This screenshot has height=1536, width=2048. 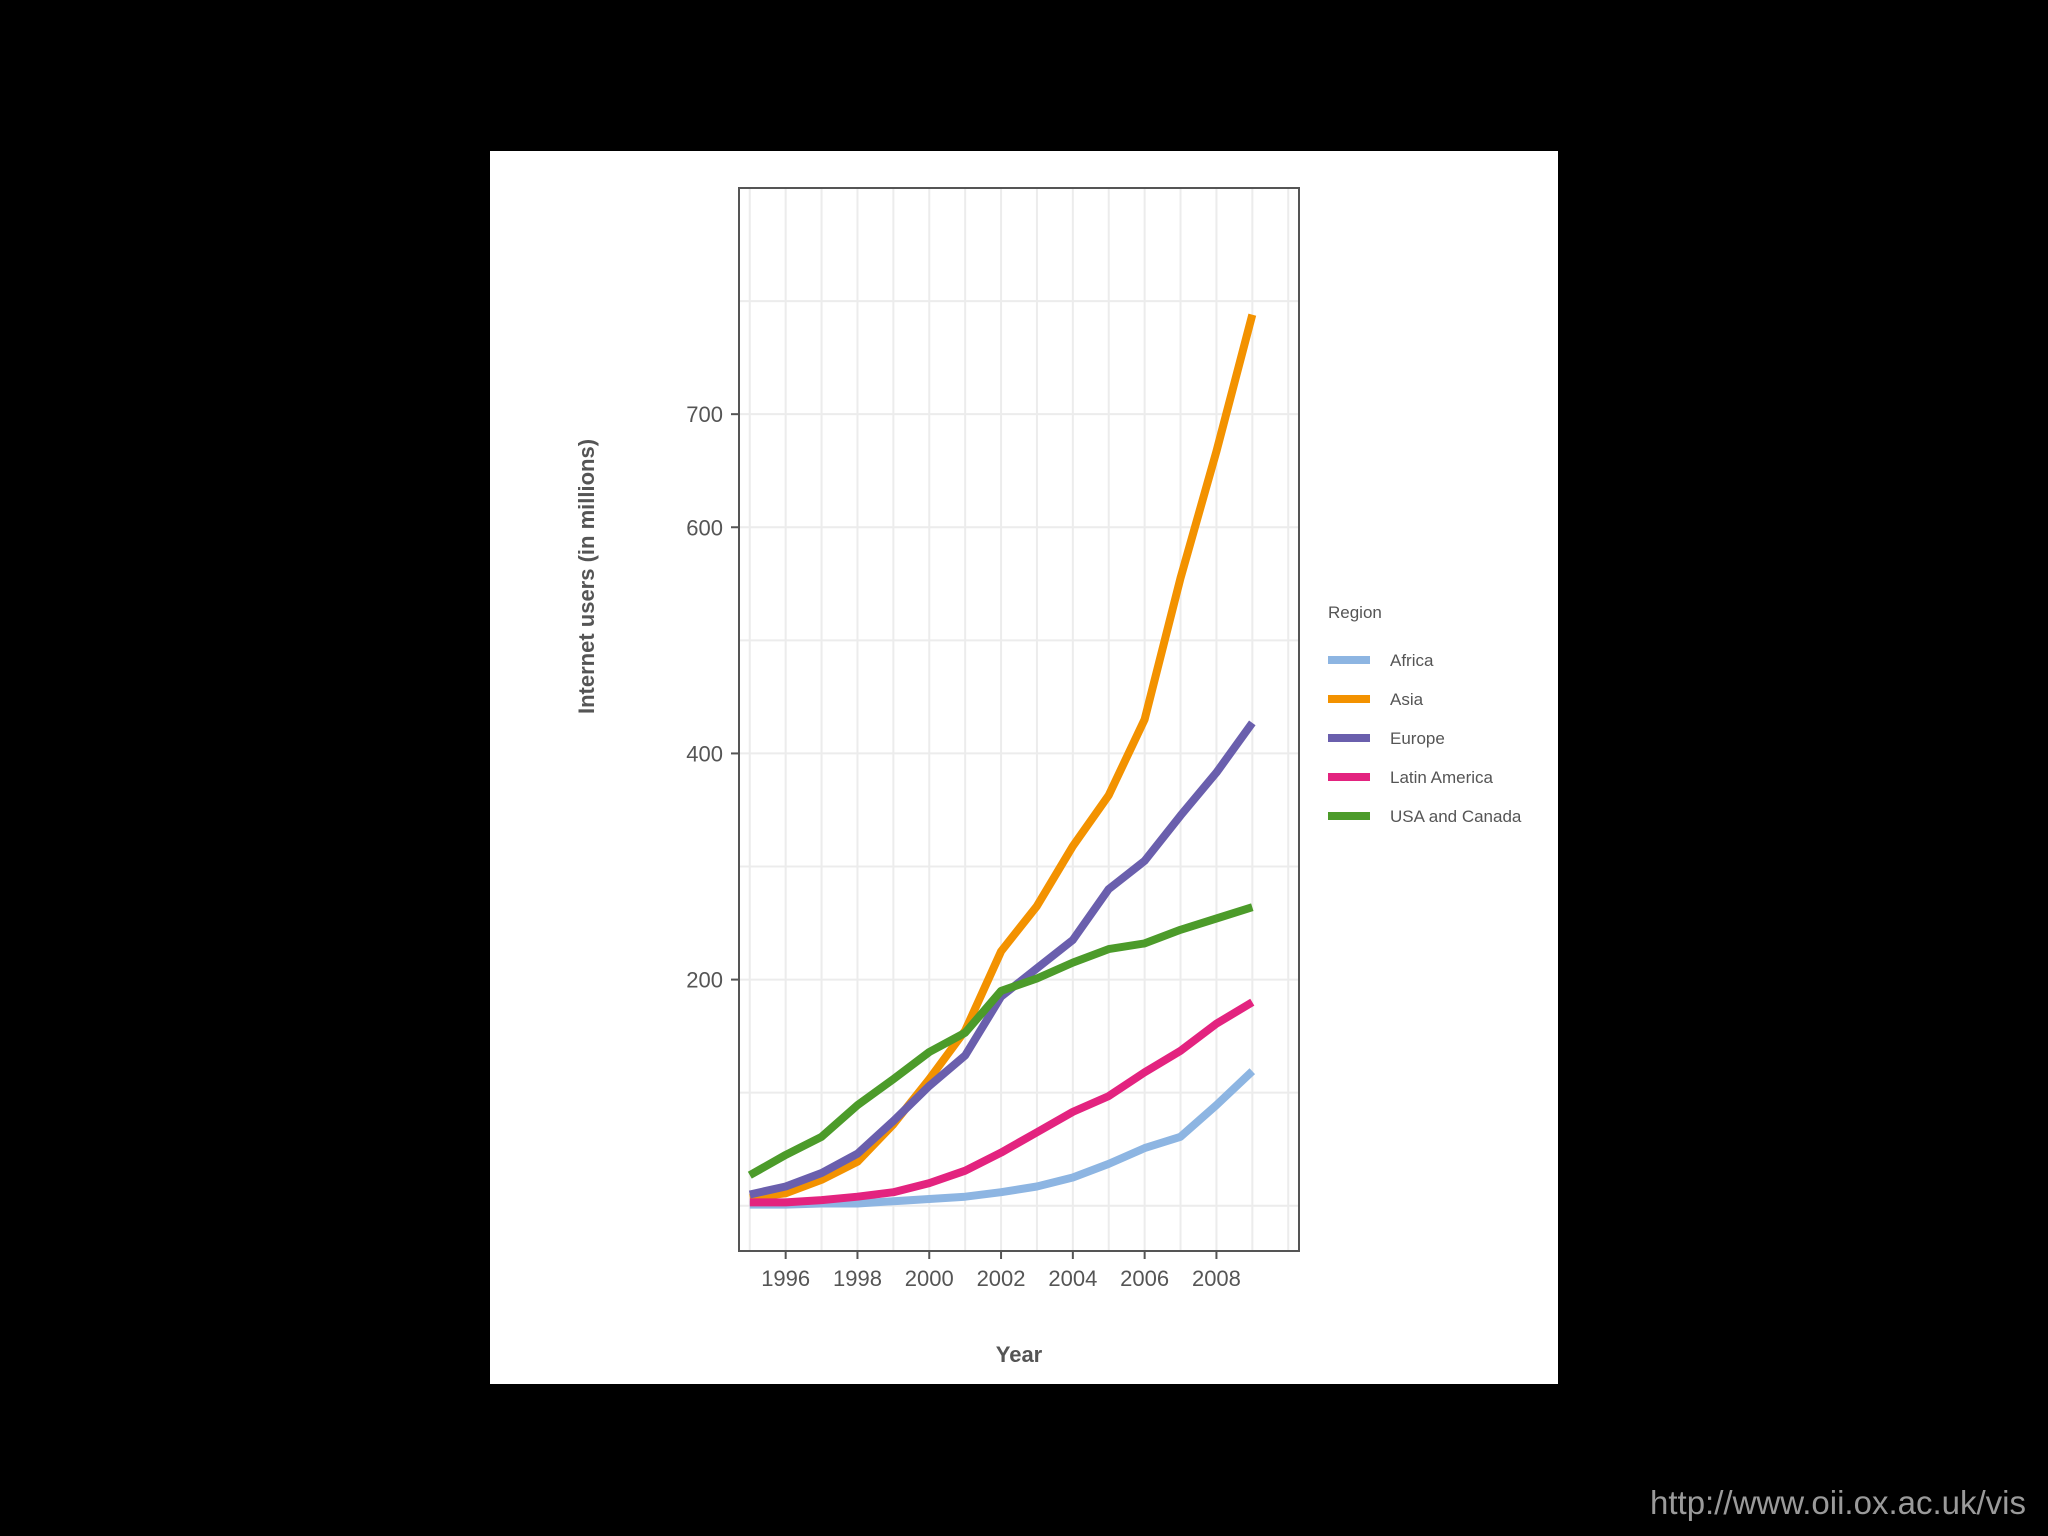 I want to click on x-tick-label: 2008, so click(x=1216, y=1278).